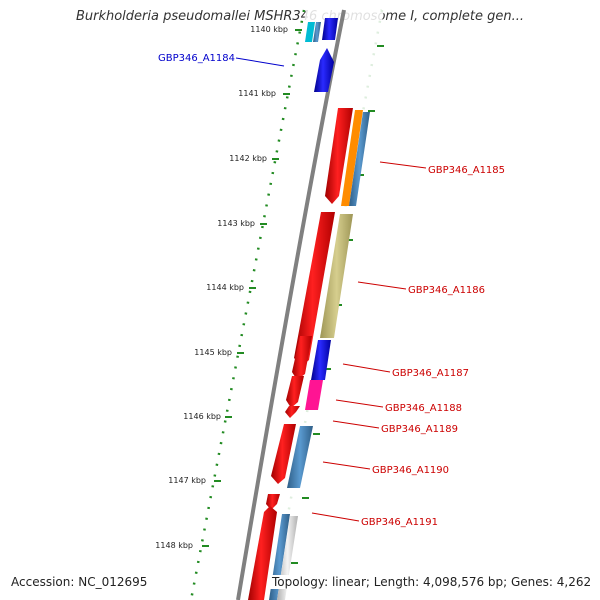 This screenshot has height=600, width=600. Describe the element at coordinates (321, 360) in the screenshot. I see `gene-GBP346_A1187` at that location.